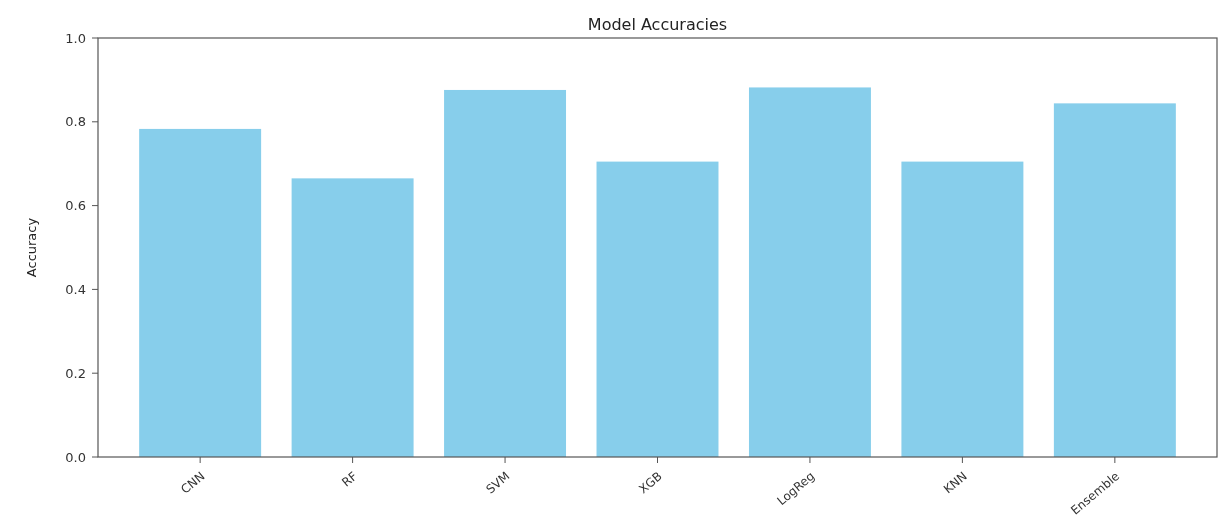  What do you see at coordinates (75, 457) in the screenshot?
I see `text: 0.0` at bounding box center [75, 457].